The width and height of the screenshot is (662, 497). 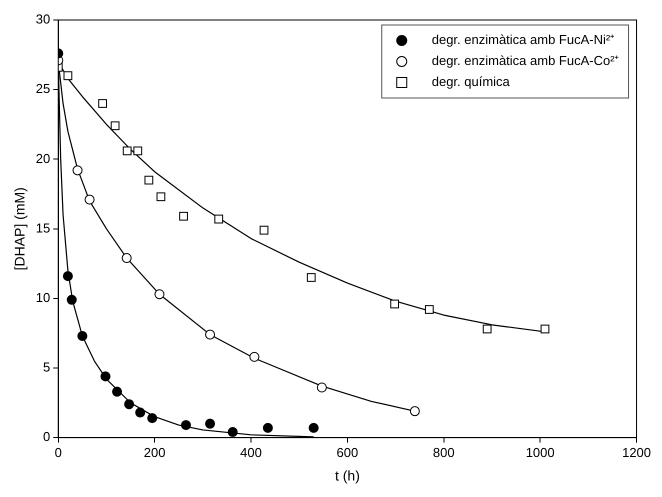 What do you see at coordinates (43, 88) in the screenshot?
I see `y-tick-label: 25` at bounding box center [43, 88].